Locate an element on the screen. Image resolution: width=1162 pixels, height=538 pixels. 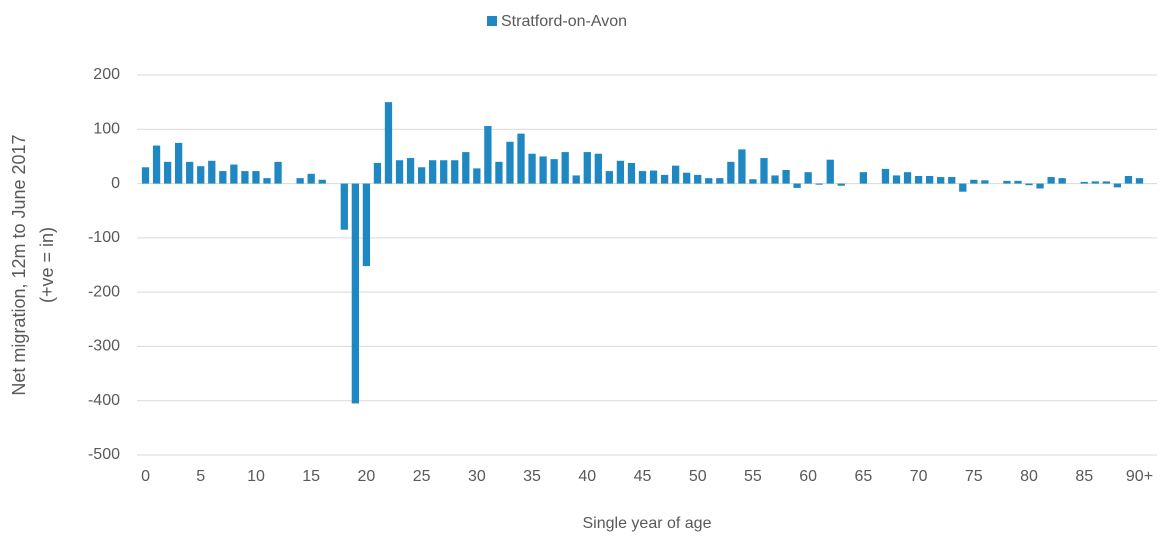
y-tick-label: 100 is located at coordinates (106, 129).